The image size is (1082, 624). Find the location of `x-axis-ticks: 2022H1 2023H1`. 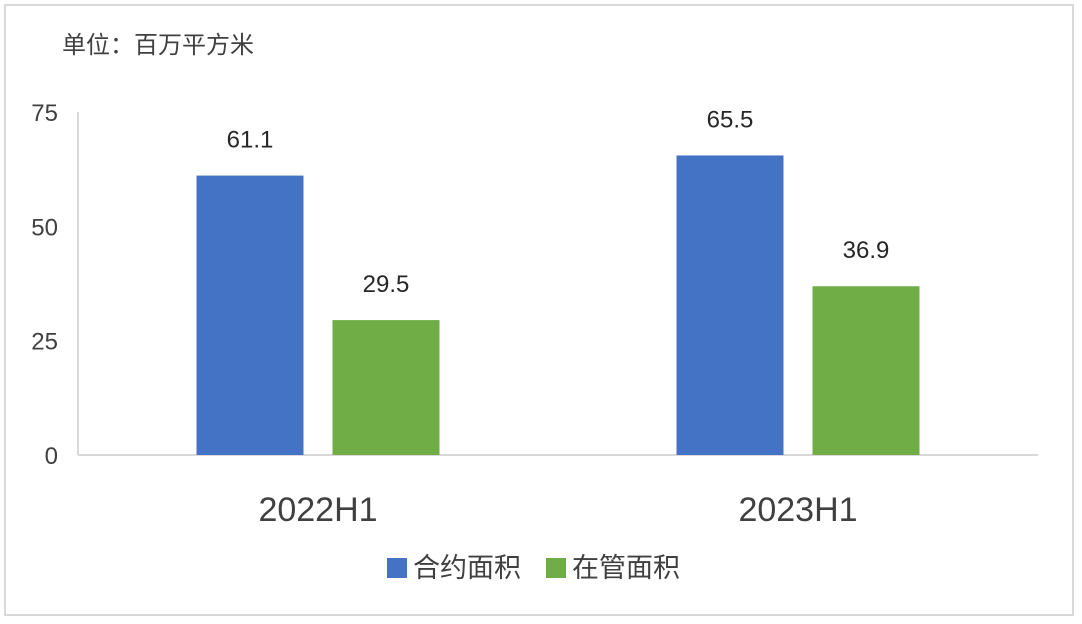

x-axis-ticks: 2022H1 2023H1 is located at coordinates (557, 510).